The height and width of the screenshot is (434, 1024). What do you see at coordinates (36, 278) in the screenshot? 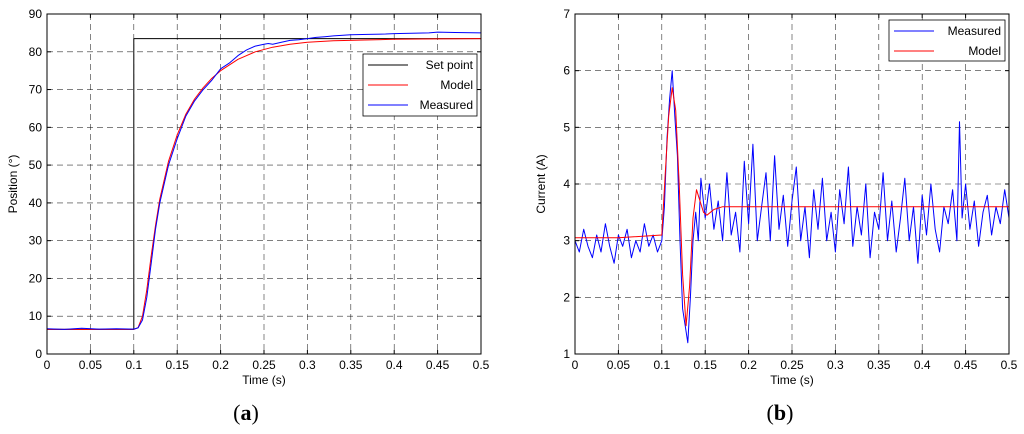
I see `y-tick-label: 20` at bounding box center [36, 278].